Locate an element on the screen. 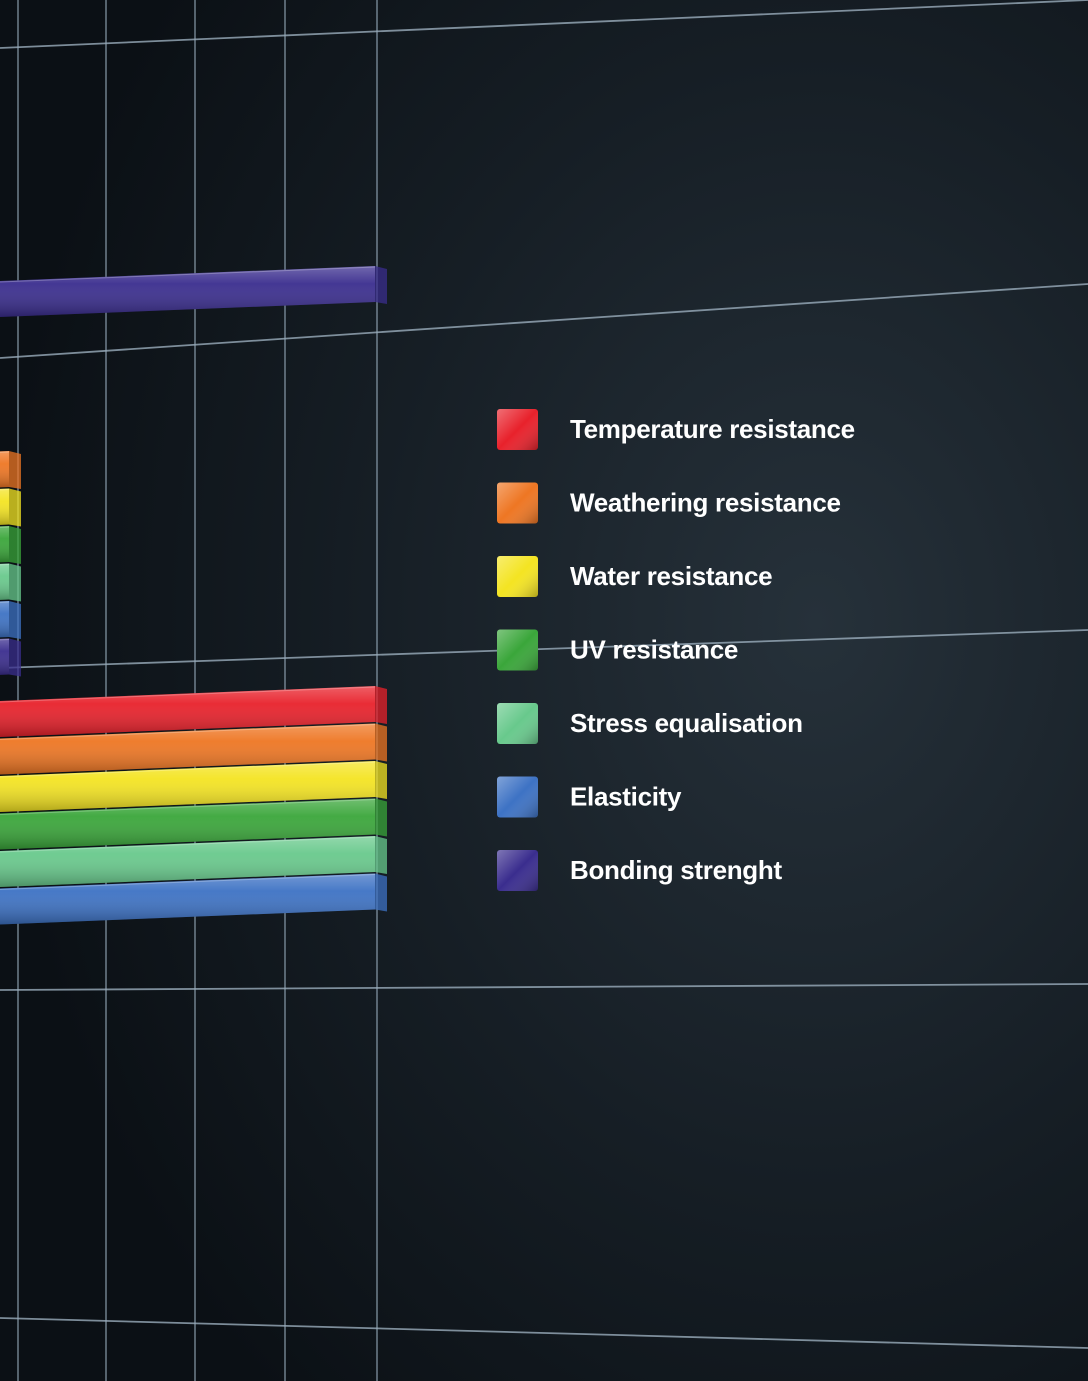  legend-swatch-uv-resistance is located at coordinates (517, 650).